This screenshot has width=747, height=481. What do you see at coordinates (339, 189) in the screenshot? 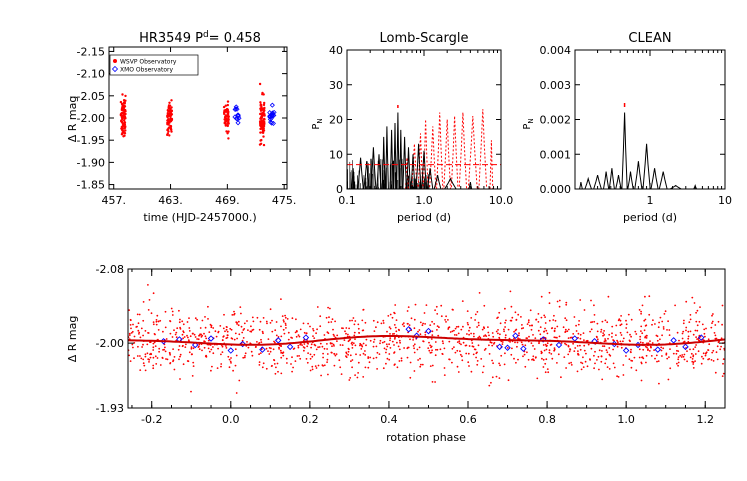
I see `ls-ytick-label: 0` at bounding box center [339, 189].